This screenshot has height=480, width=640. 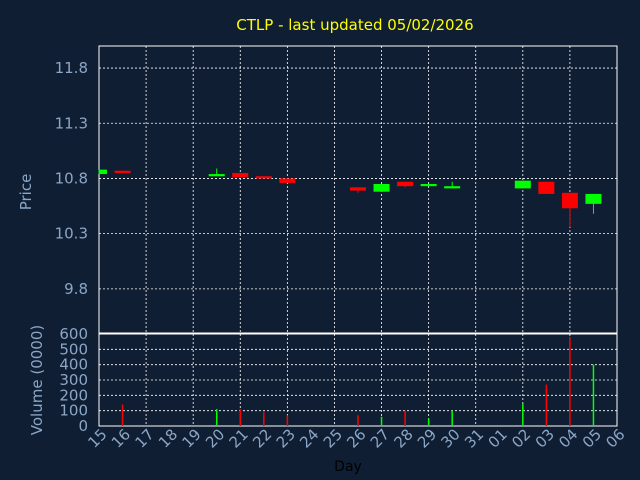 What do you see at coordinates (168, 438) in the screenshot?
I see `x-tick-label-18: 18` at bounding box center [168, 438].